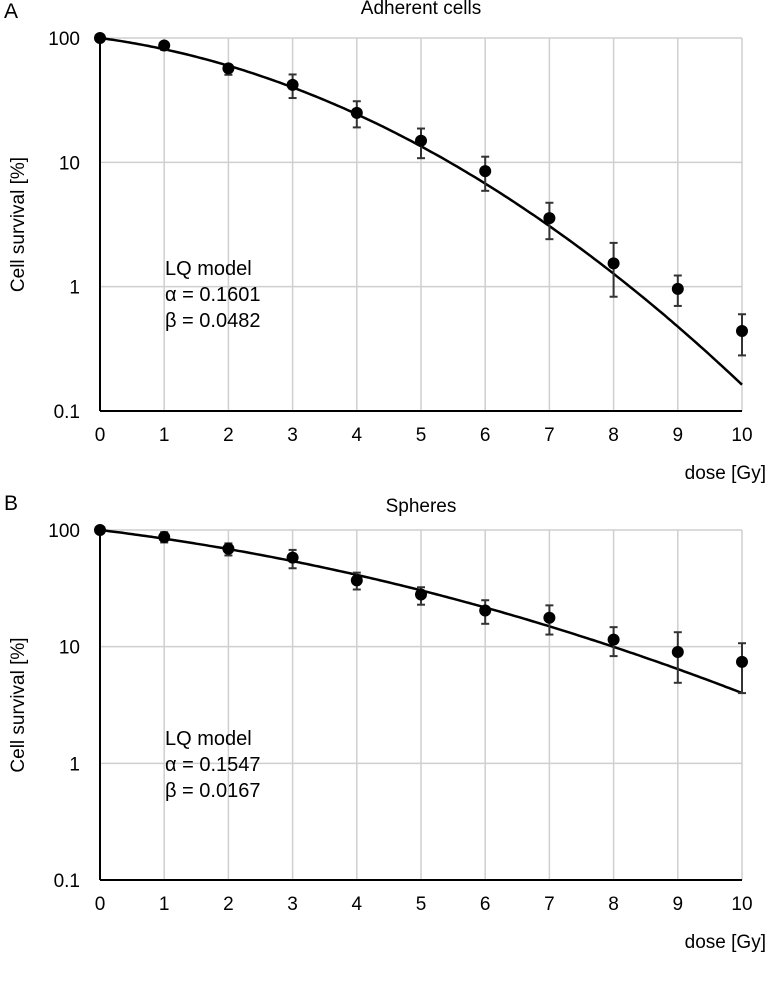  What do you see at coordinates (212, 791) in the screenshot?
I see `lq-model-annotation: β = 0.0167` at bounding box center [212, 791].